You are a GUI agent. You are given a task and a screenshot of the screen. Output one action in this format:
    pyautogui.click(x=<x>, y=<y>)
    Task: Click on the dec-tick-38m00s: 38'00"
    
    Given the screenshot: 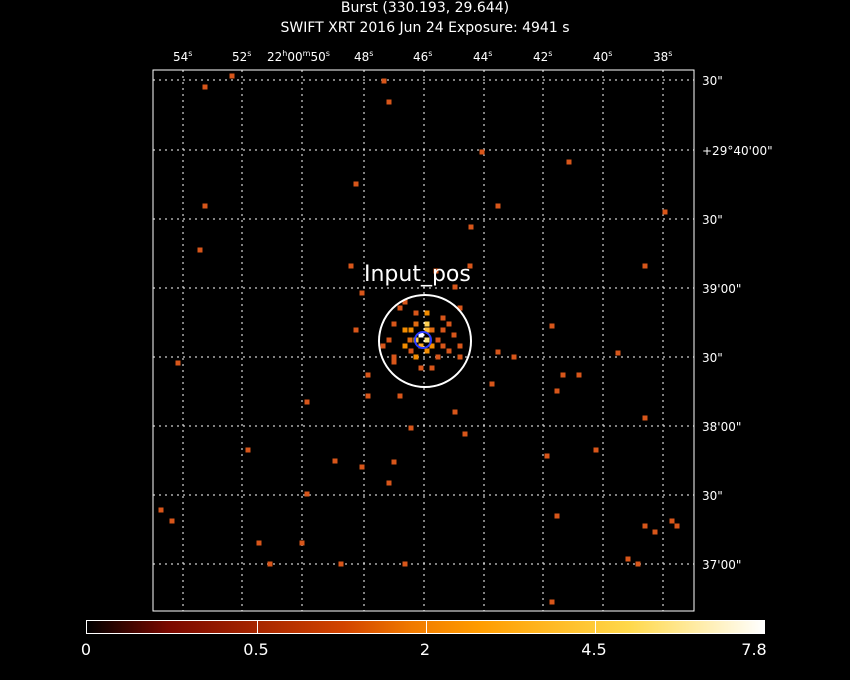 What is the action you would take?
    pyautogui.click(x=722, y=427)
    